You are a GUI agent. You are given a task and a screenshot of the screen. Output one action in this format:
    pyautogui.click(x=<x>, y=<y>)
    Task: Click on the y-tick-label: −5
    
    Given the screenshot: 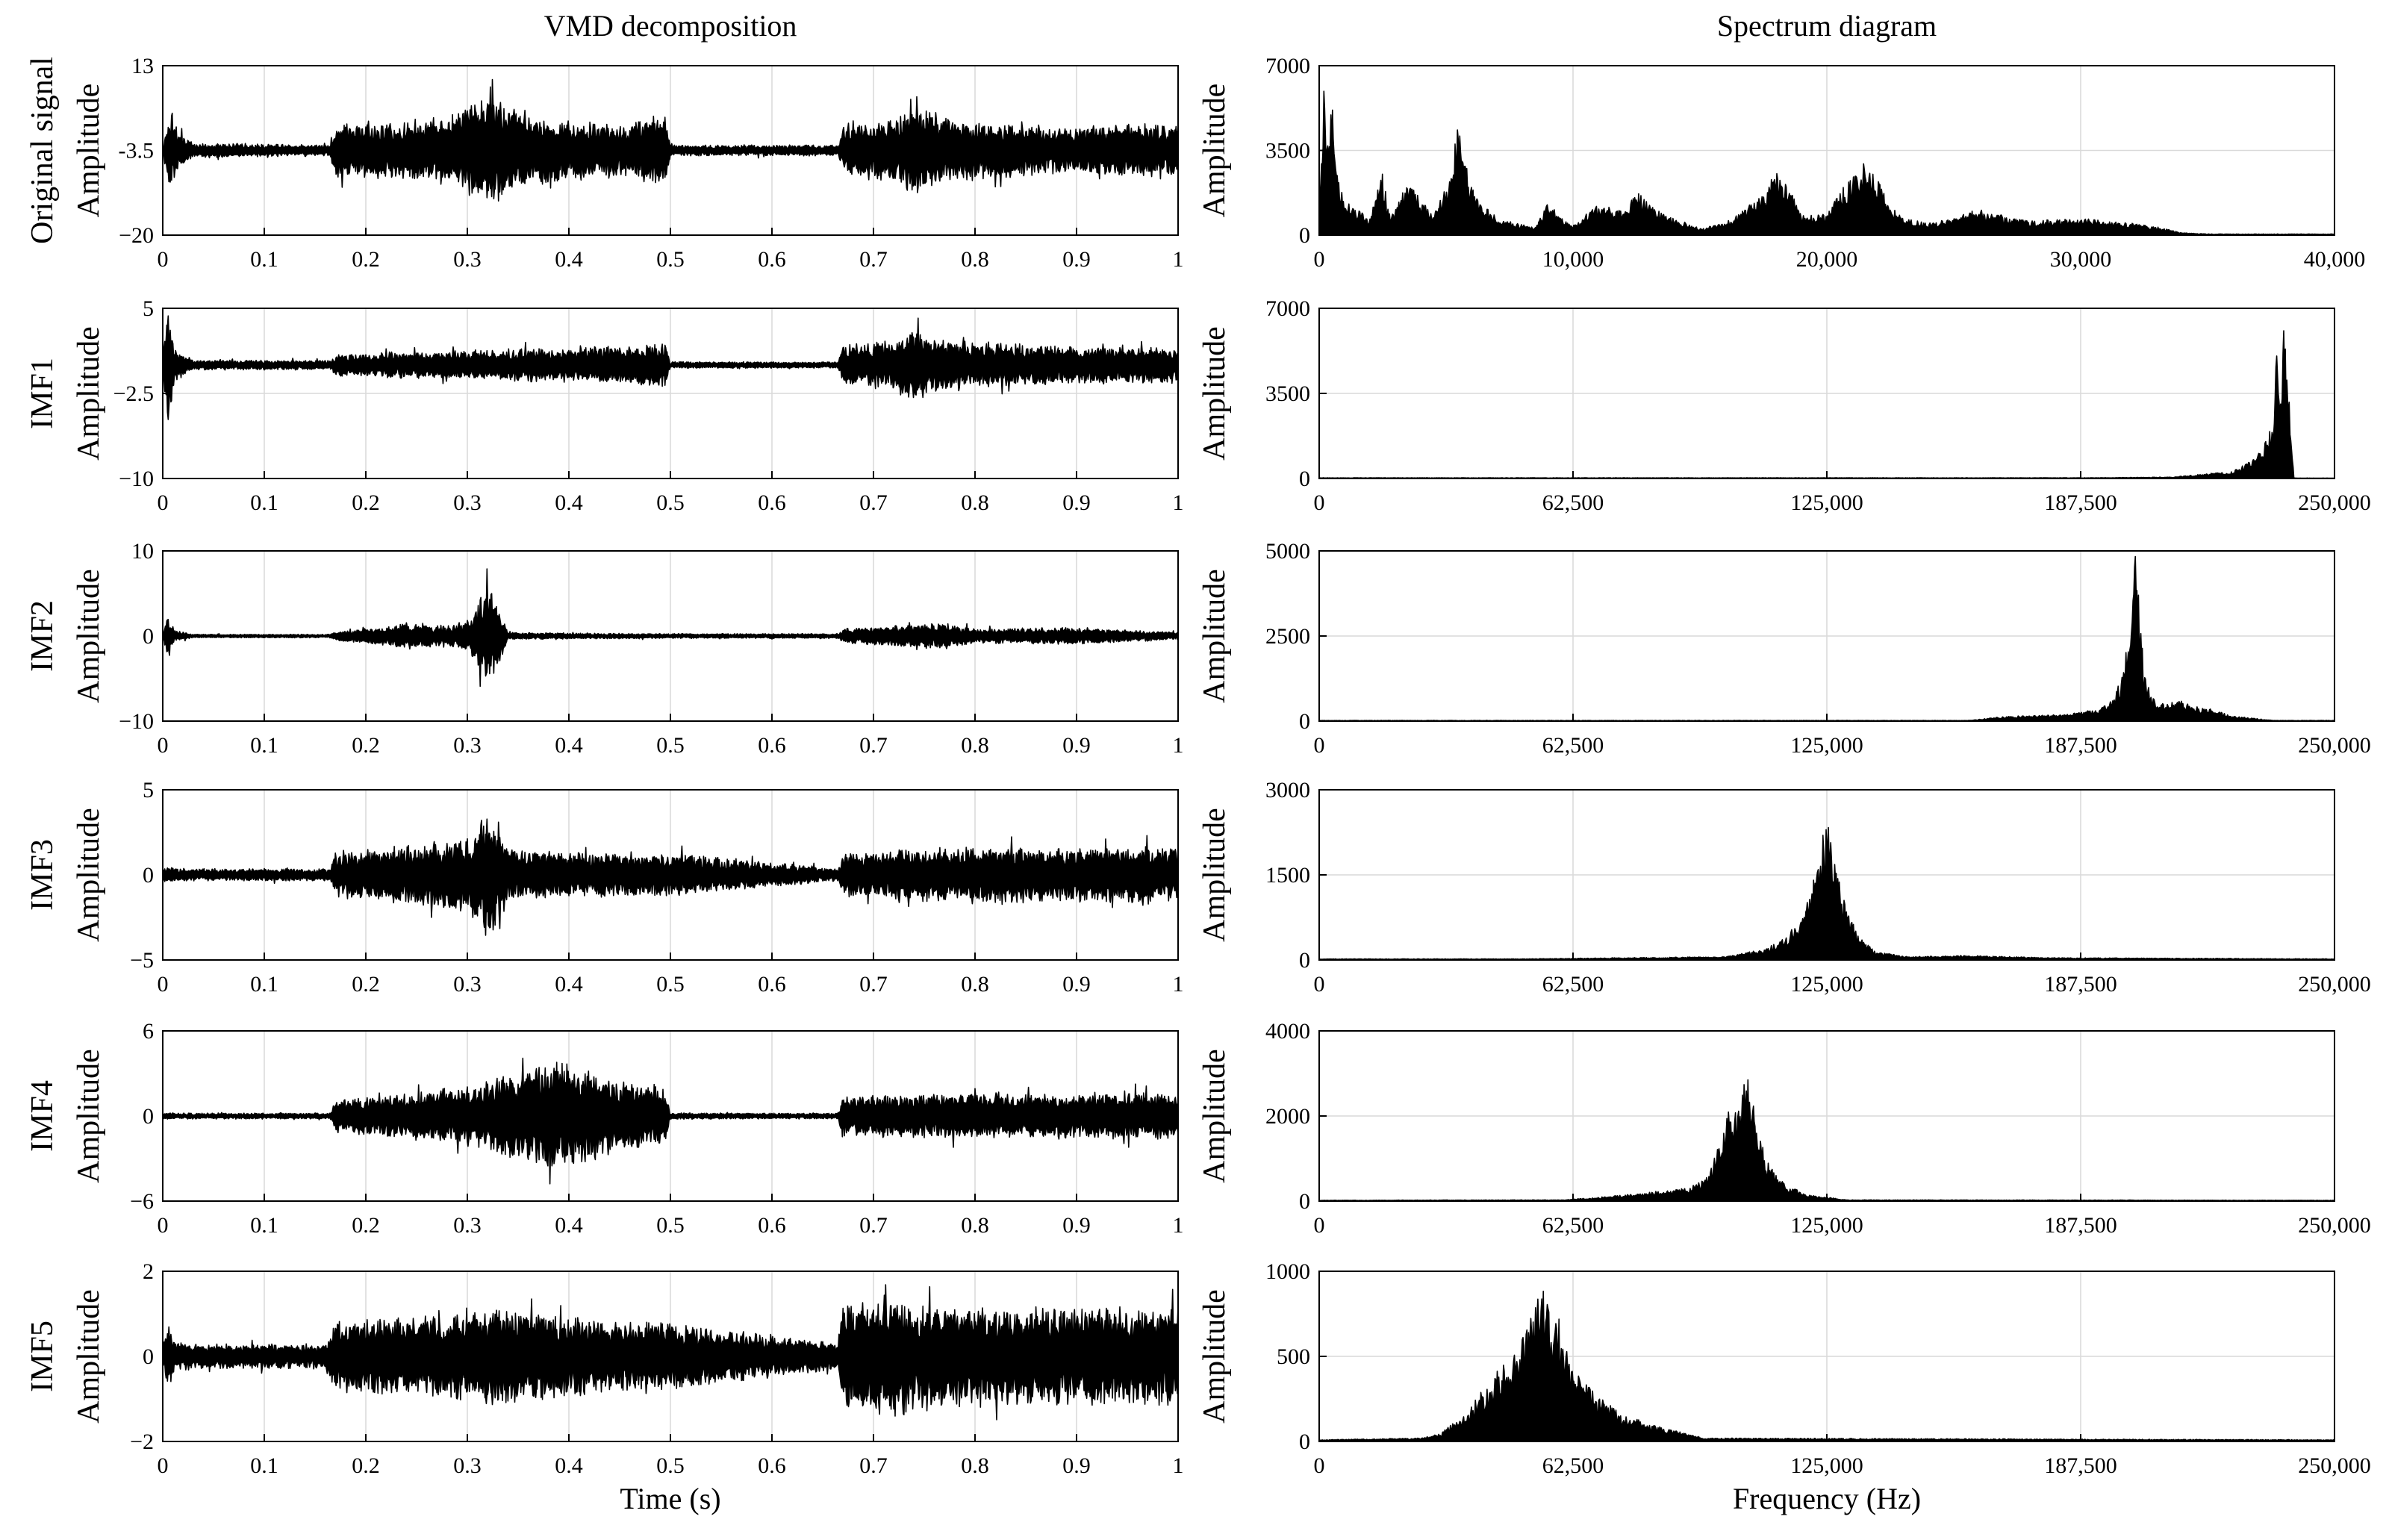 What is the action you would take?
    pyautogui.click(x=142, y=960)
    